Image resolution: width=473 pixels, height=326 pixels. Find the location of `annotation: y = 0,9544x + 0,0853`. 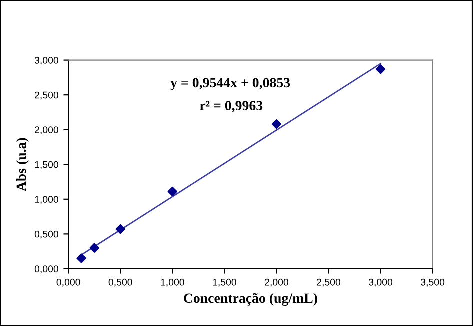

annotation: y = 0,9544x + 0,0853 is located at coordinates (230, 84).